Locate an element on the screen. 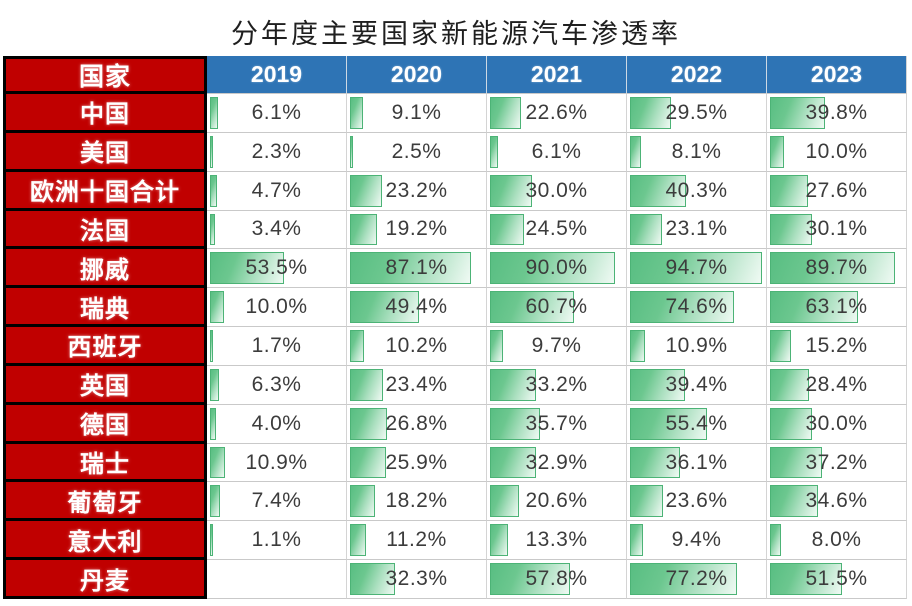 This screenshot has height=606, width=912. value-label: 23.2% is located at coordinates (416, 190).